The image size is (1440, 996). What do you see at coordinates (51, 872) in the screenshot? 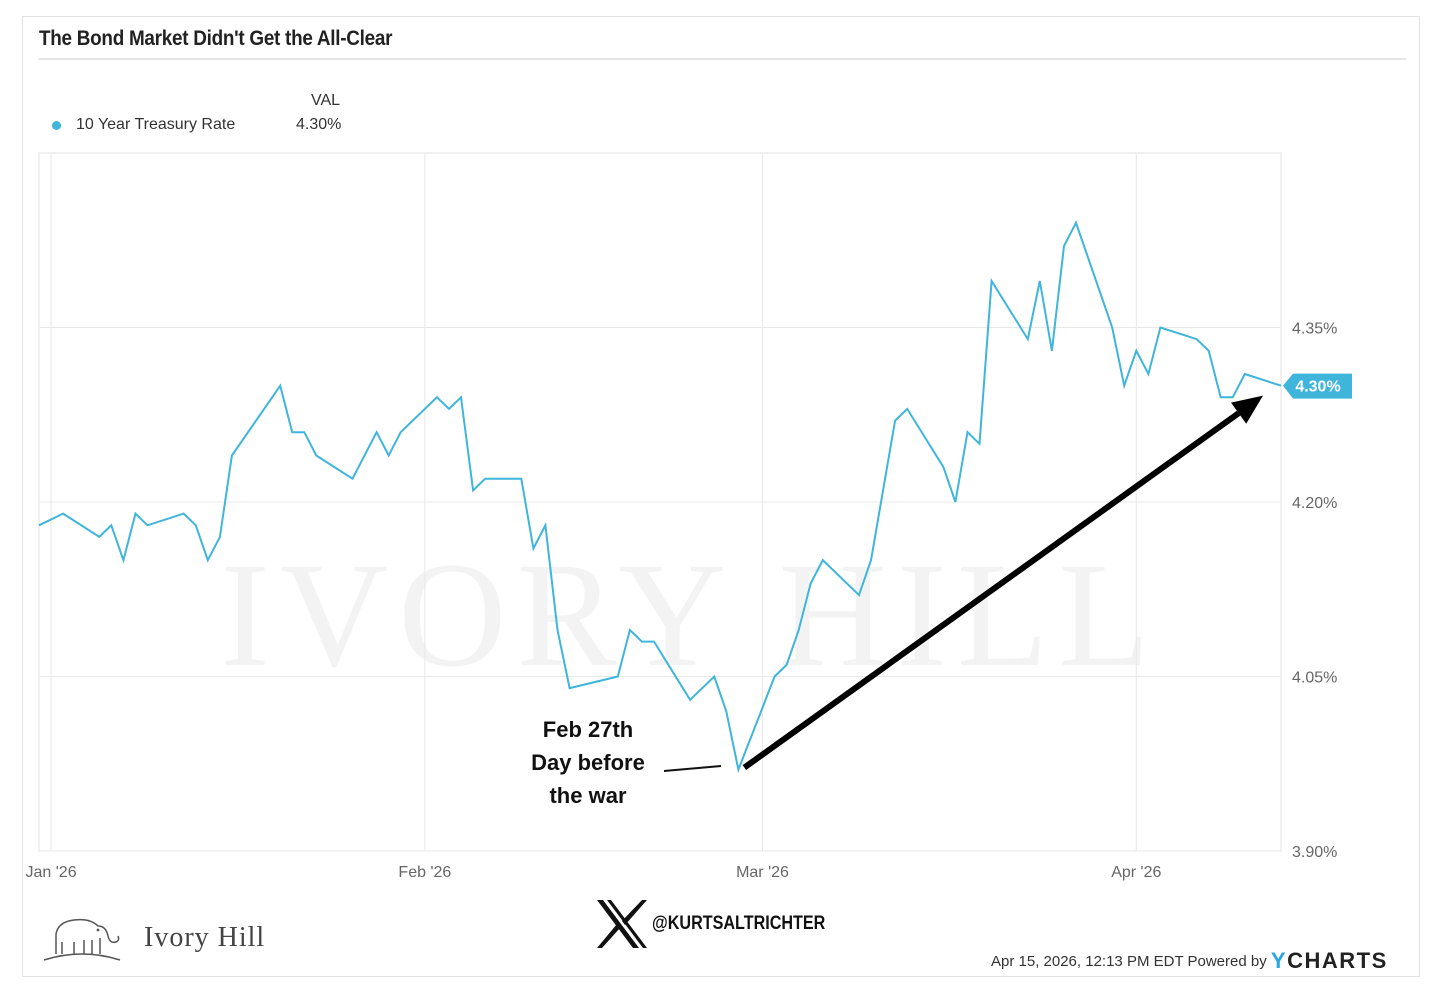
I see `x-tick-label: Jan '26` at bounding box center [51, 872].